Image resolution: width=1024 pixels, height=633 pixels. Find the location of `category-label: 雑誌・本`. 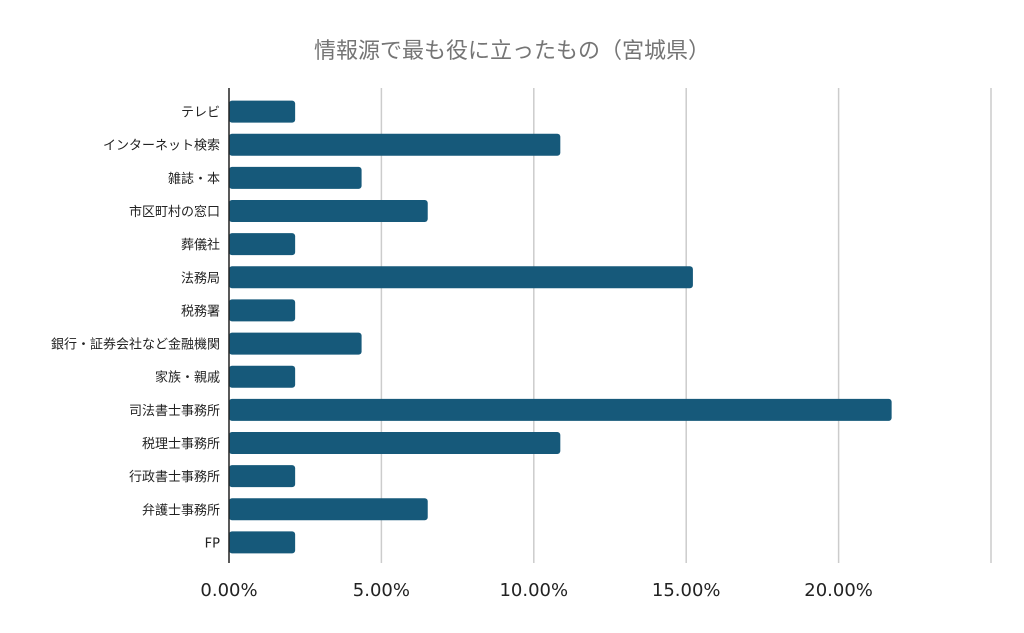

category-label: 雑誌・本 is located at coordinates (194, 179).